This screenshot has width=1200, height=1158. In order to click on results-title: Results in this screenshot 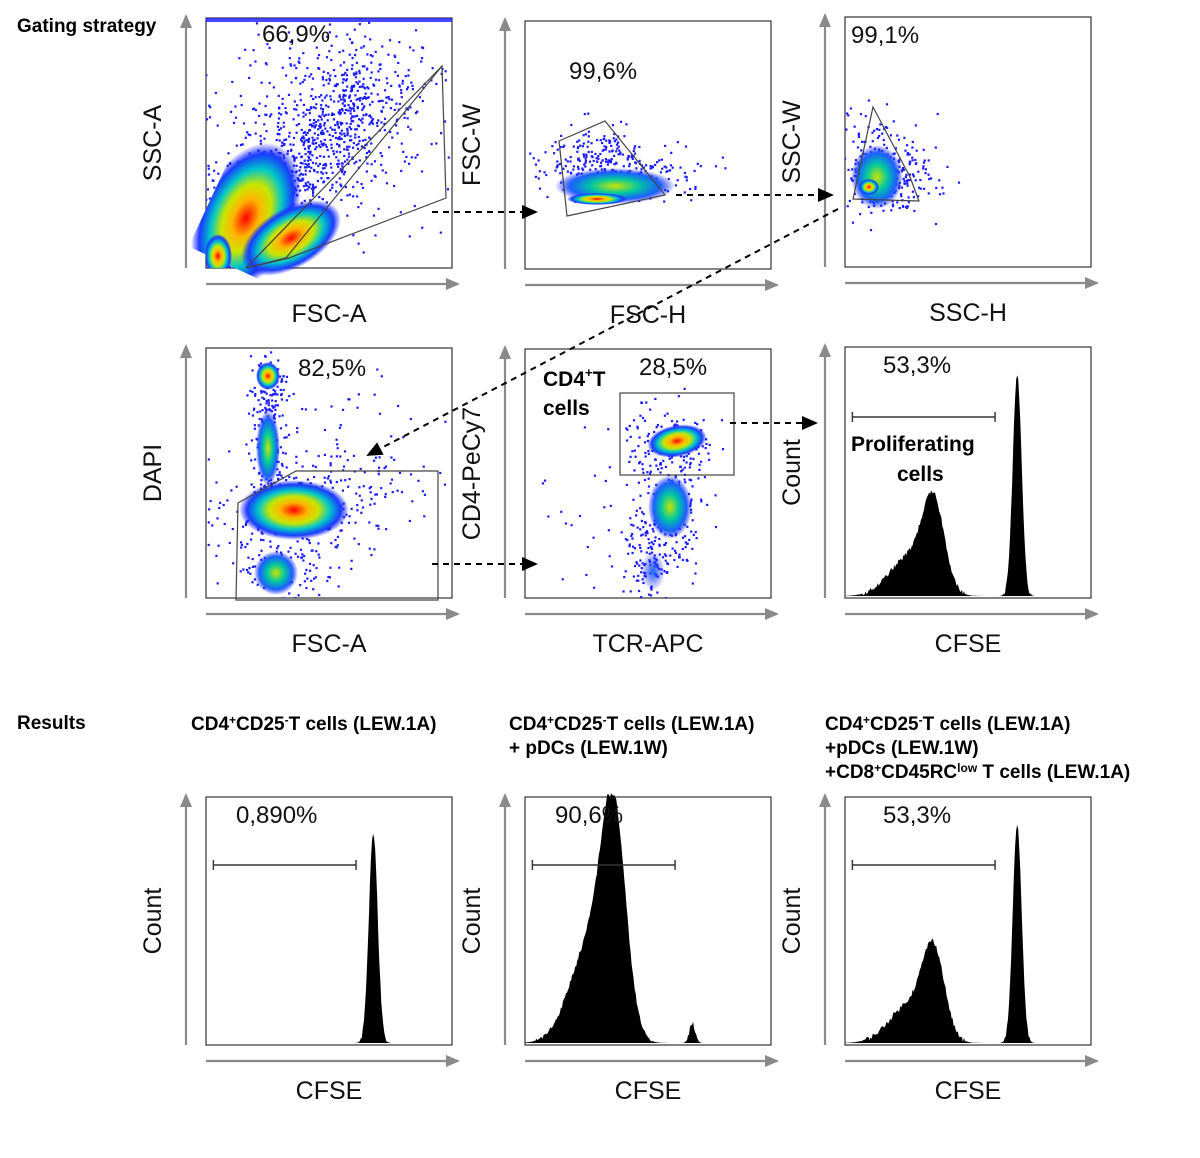, I will do `click(51, 723)`.